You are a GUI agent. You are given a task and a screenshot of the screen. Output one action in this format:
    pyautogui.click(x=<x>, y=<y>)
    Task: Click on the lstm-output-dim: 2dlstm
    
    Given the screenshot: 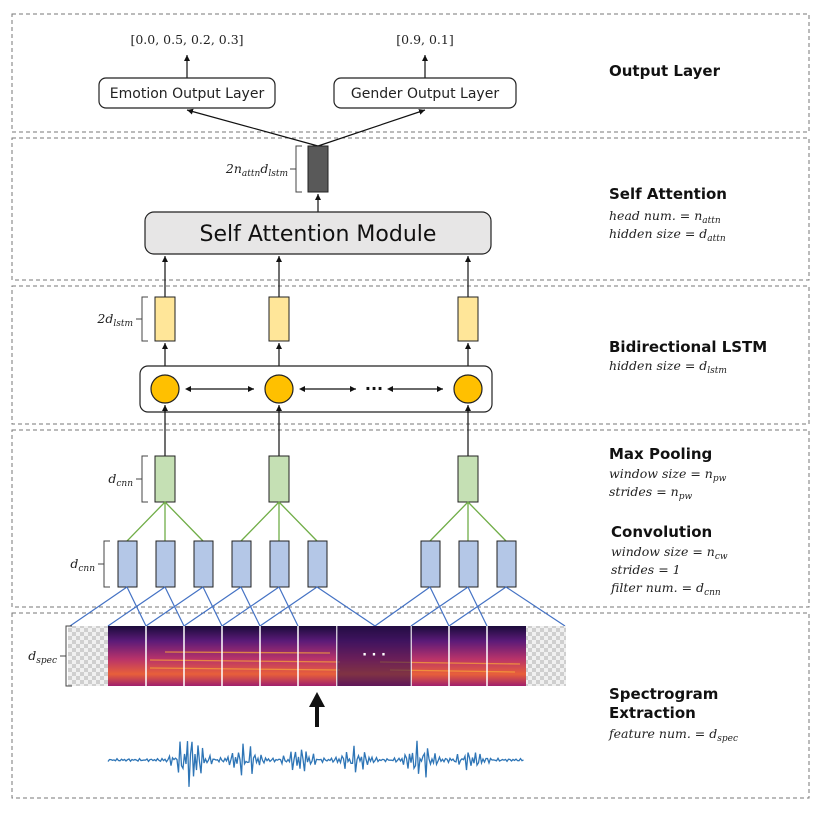 What is the action you would take?
    pyautogui.click(x=114, y=320)
    